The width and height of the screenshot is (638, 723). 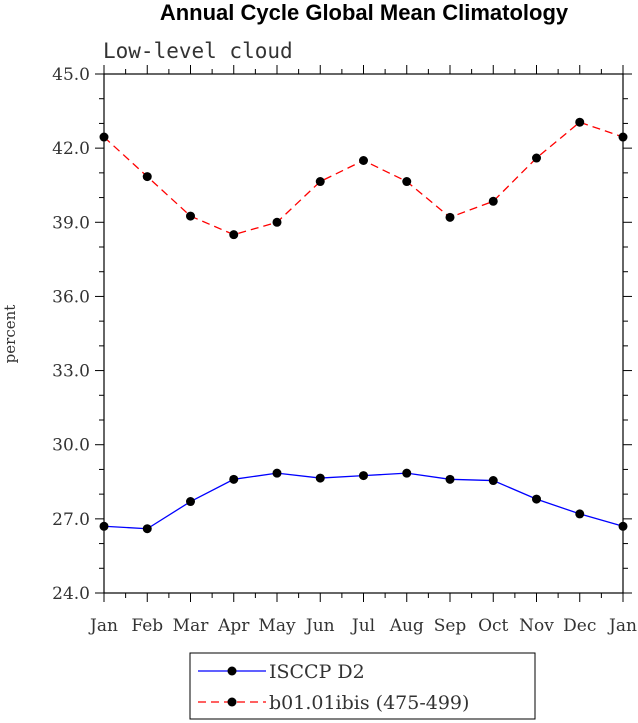 What do you see at coordinates (71, 75) in the screenshot?
I see `y-tick-label: 45.0` at bounding box center [71, 75].